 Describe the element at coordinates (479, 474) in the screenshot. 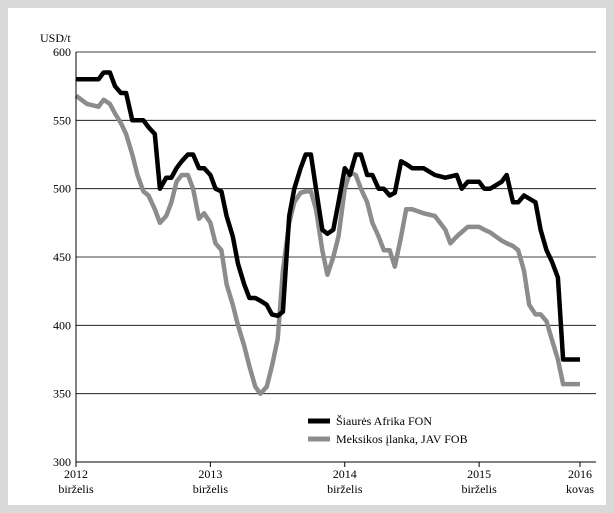

I see `x-tick-label-year: 2015` at that location.